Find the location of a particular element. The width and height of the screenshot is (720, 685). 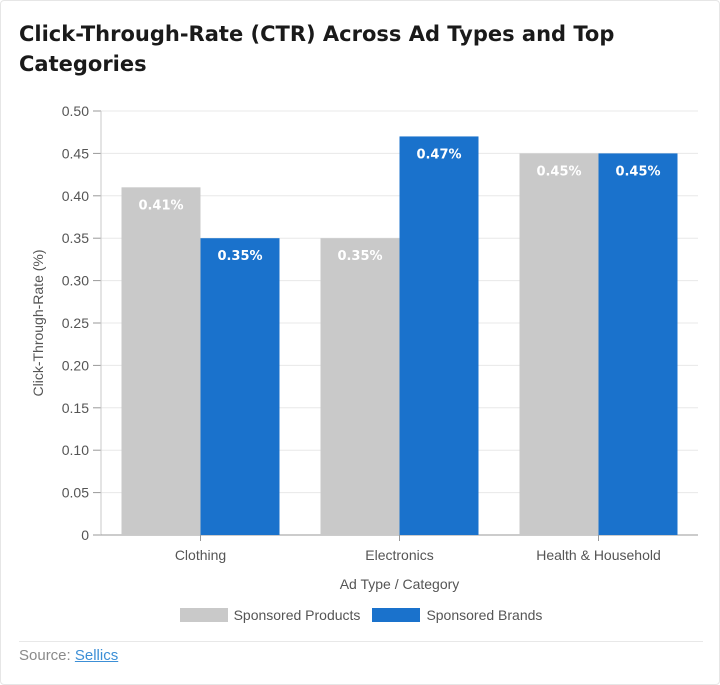

legend-swatch-sponsored-brands is located at coordinates (396, 615).